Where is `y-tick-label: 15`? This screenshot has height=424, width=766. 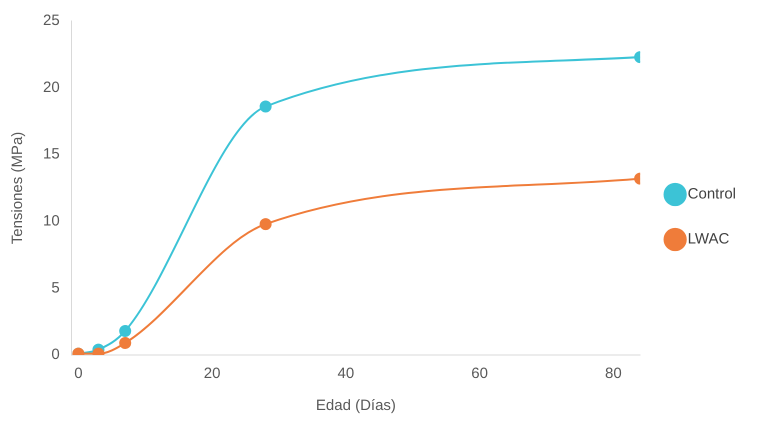
y-tick-label: 15 is located at coordinates (51, 154).